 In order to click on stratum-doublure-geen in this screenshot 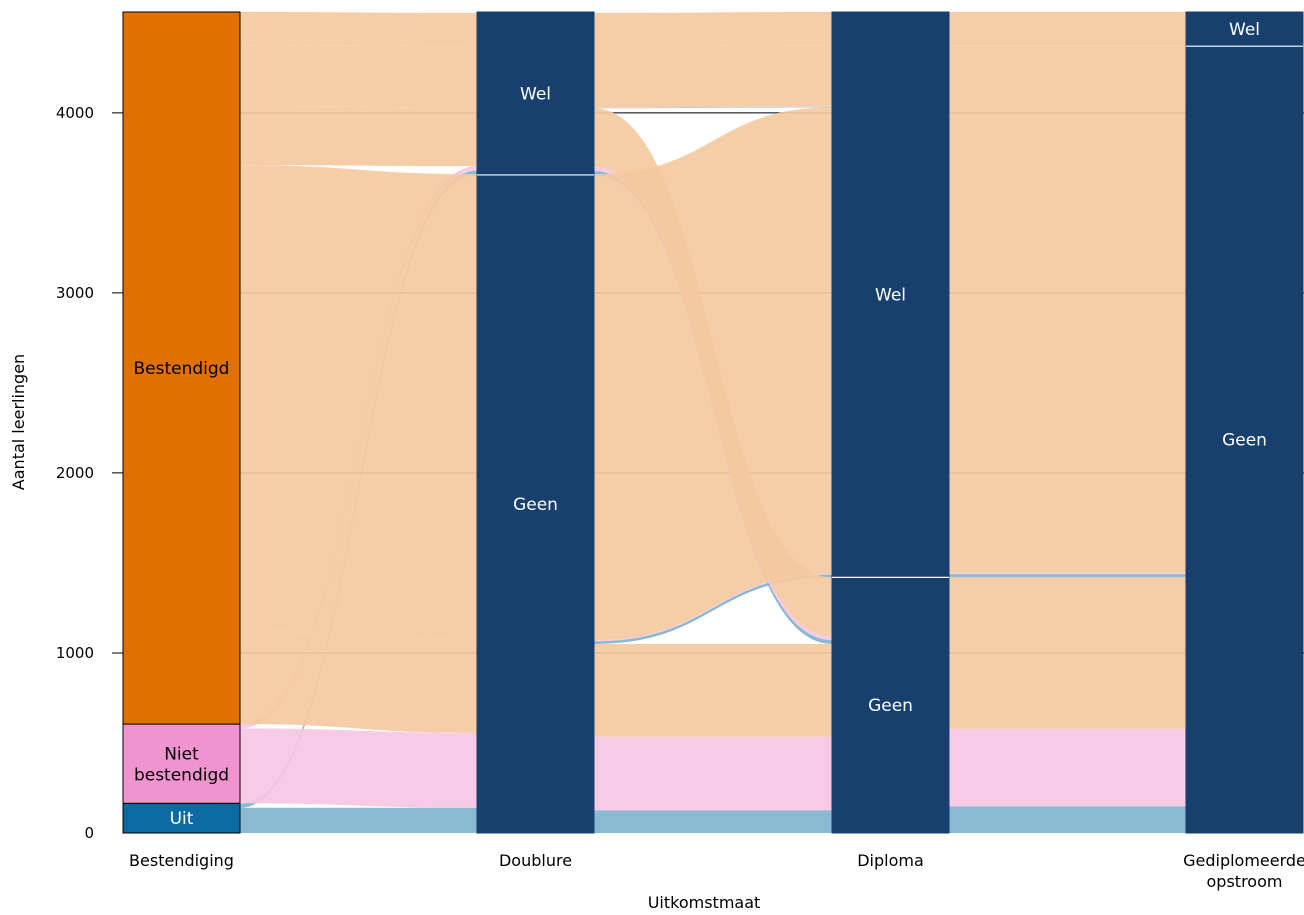, I will do `click(535, 504)`.